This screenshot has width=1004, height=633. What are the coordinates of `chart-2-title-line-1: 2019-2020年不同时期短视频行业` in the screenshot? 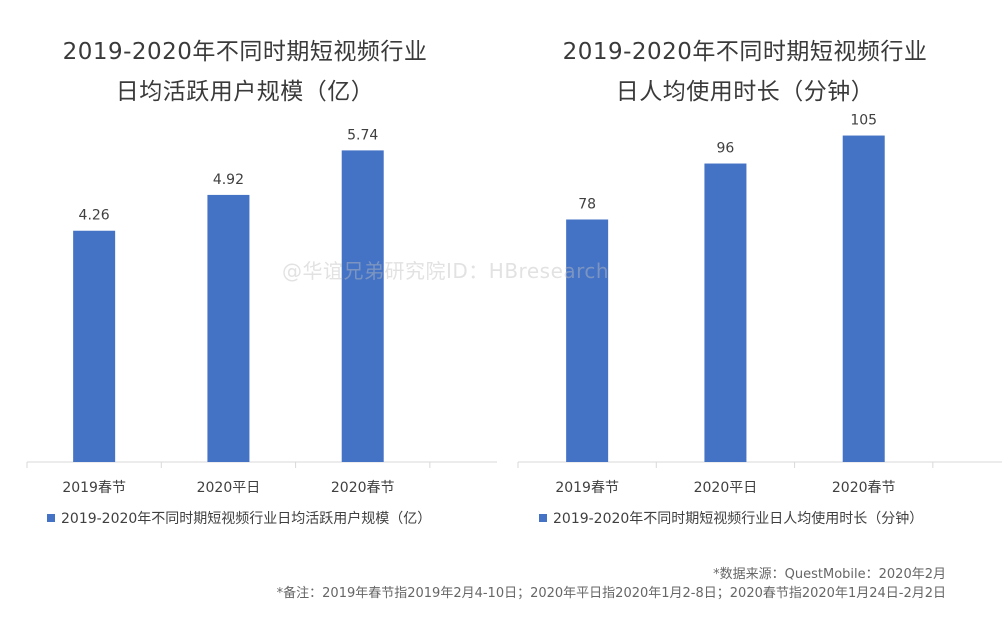 It's located at (745, 52).